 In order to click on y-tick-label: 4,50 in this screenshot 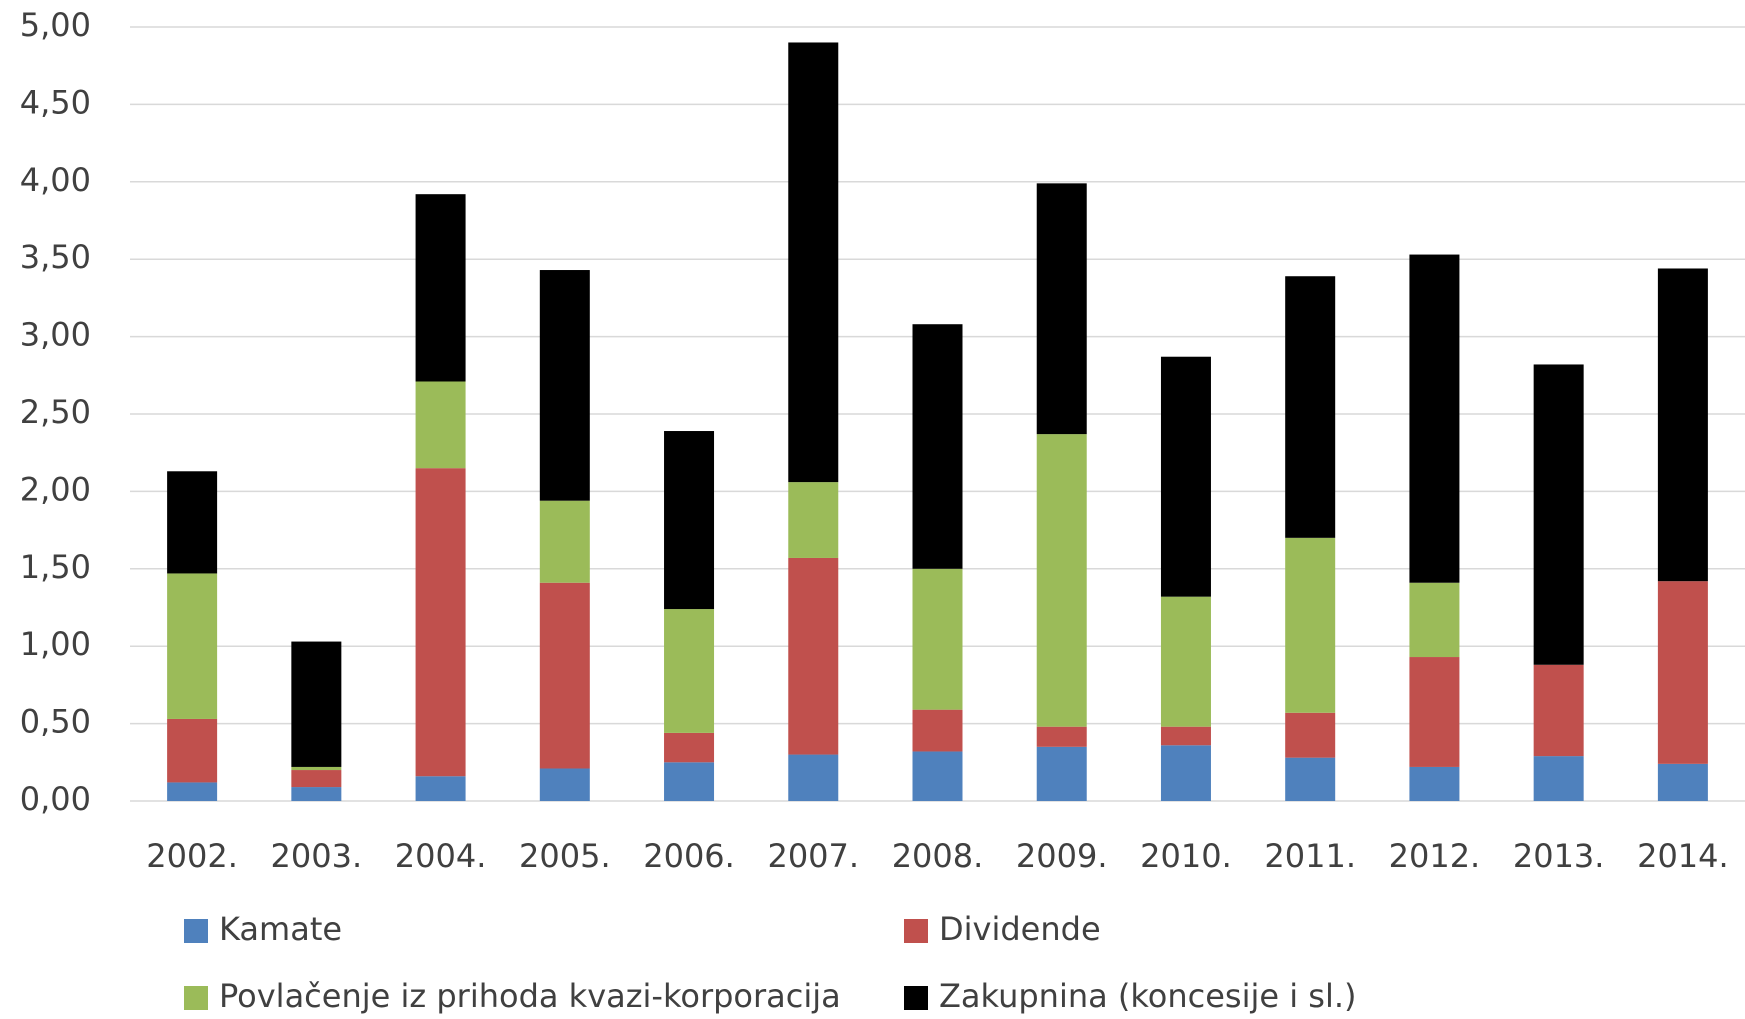, I will do `click(55, 102)`.